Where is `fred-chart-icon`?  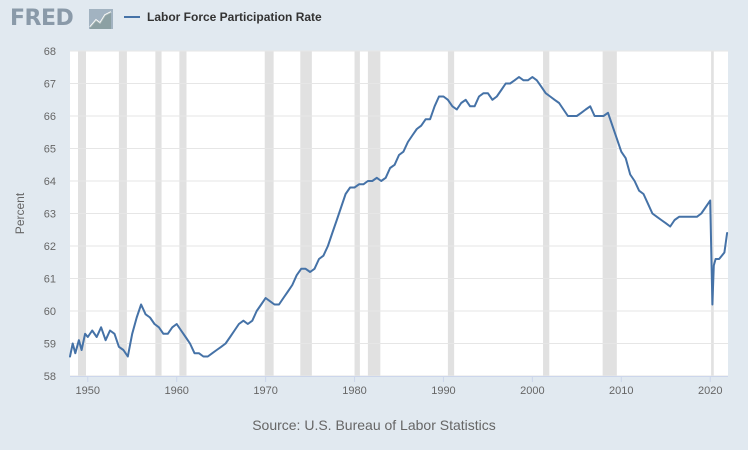 fred-chart-icon is located at coordinates (101, 19).